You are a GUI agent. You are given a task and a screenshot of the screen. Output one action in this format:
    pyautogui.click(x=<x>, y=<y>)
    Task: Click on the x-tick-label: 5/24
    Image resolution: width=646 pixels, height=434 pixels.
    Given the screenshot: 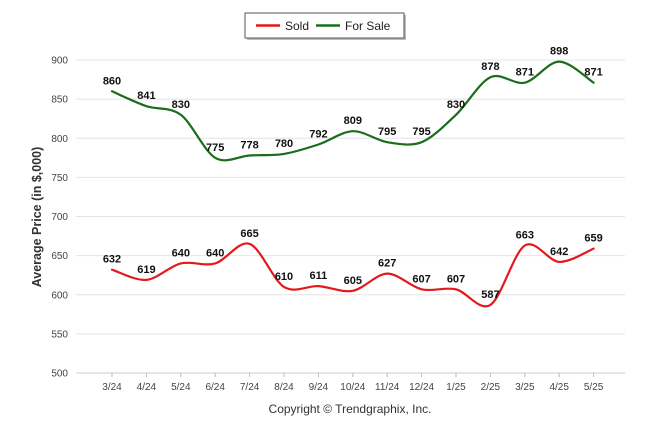 What is the action you would take?
    pyautogui.click(x=181, y=387)
    